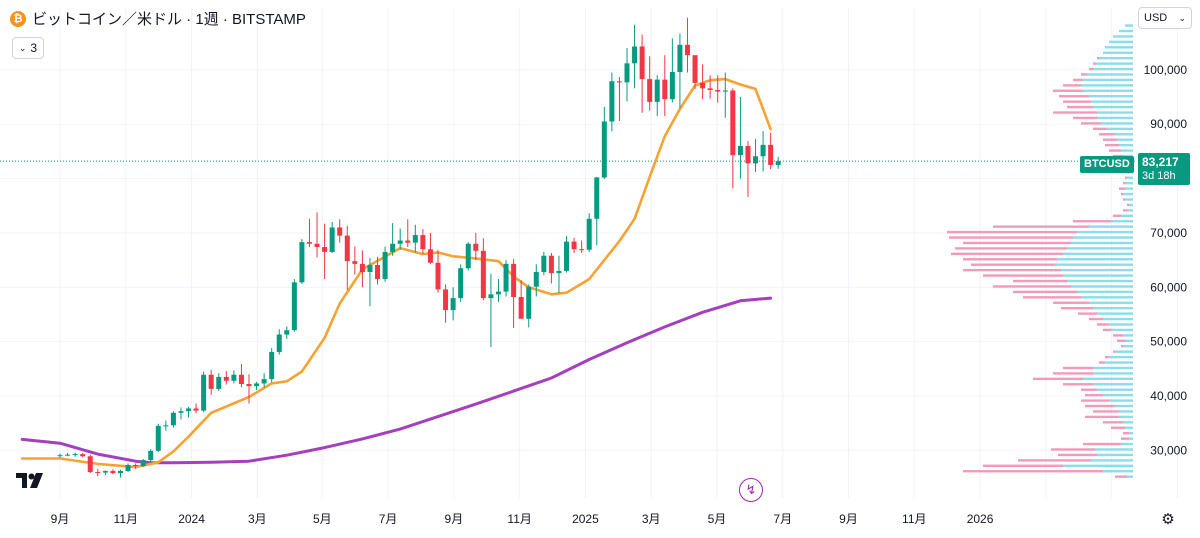 The height and width of the screenshot is (538, 1200). I want to click on tradingview-logo-icon, so click(31, 481).